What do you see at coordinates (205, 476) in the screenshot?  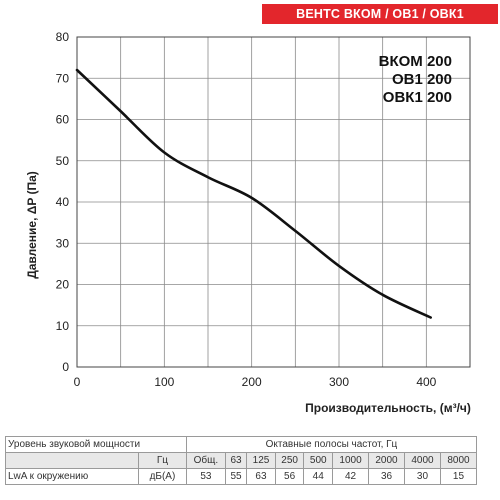 I see `sound-value-cell: 53` at bounding box center [205, 476].